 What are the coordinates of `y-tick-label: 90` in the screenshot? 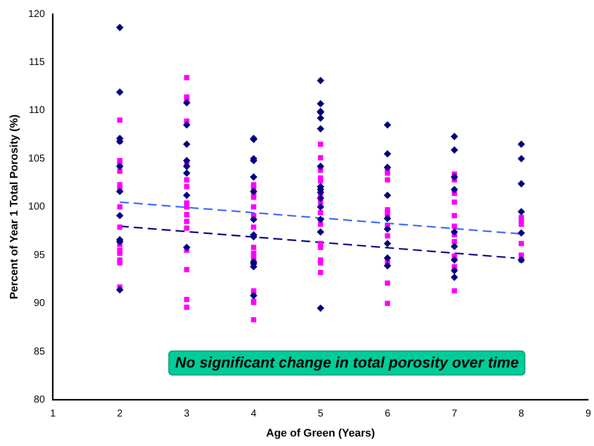 It's located at (40, 304).